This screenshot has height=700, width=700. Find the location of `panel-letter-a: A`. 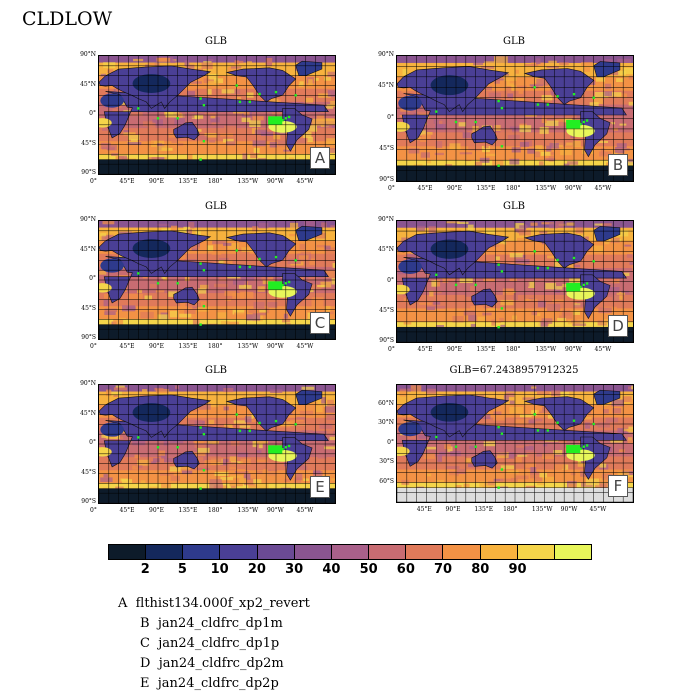

panel-letter-a: A is located at coordinates (320, 158).